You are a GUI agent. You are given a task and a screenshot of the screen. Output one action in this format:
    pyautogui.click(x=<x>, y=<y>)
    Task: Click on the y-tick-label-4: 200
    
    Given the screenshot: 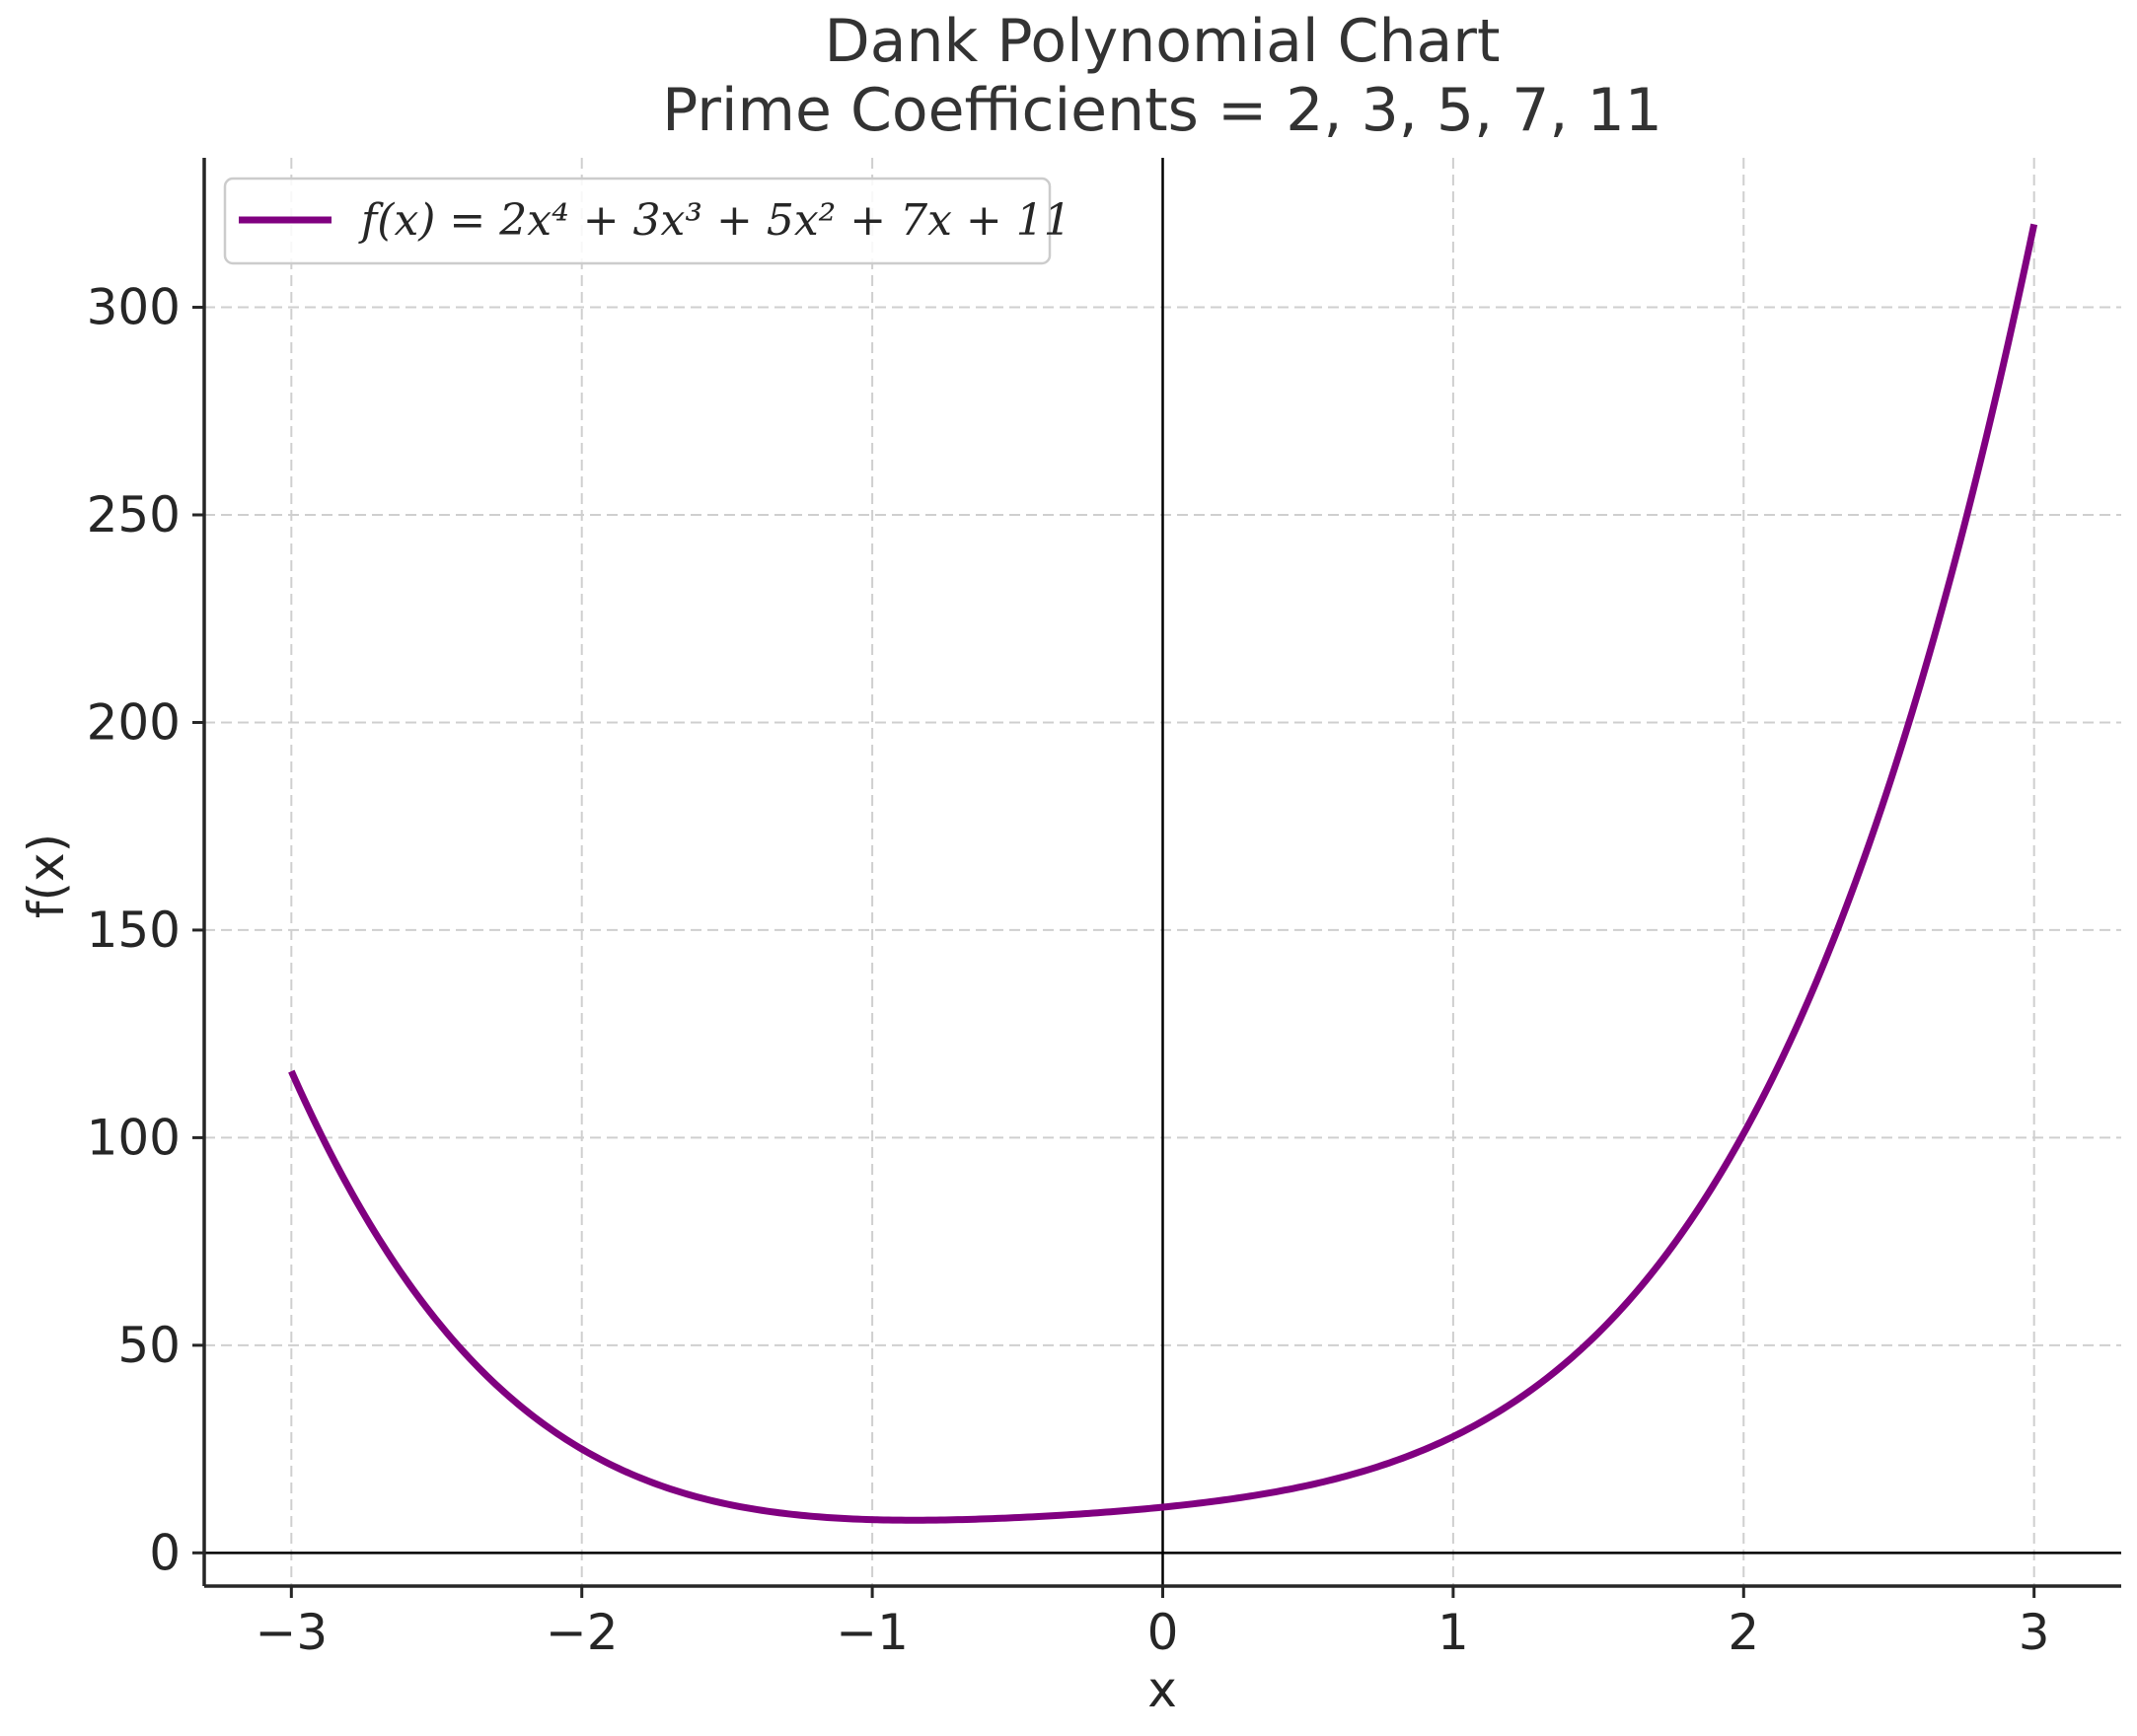 What is the action you would take?
    pyautogui.click(x=134, y=722)
    